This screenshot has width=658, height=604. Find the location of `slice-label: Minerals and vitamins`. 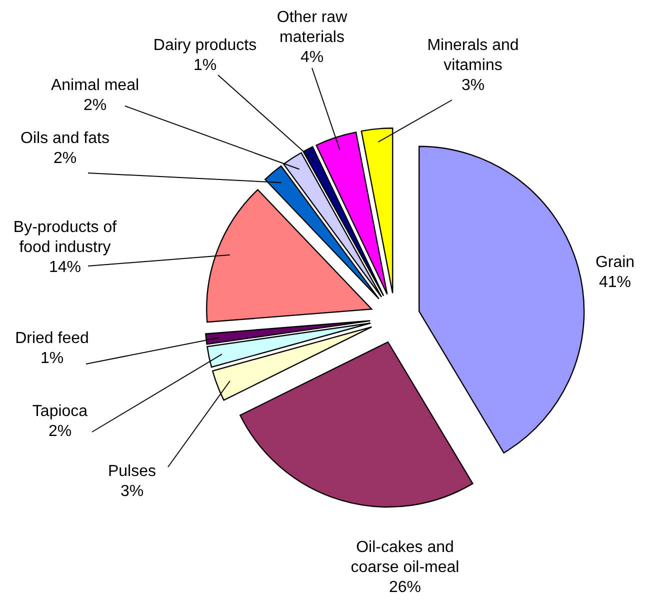

slice-label: Minerals and vitamins is located at coordinates (473, 55).